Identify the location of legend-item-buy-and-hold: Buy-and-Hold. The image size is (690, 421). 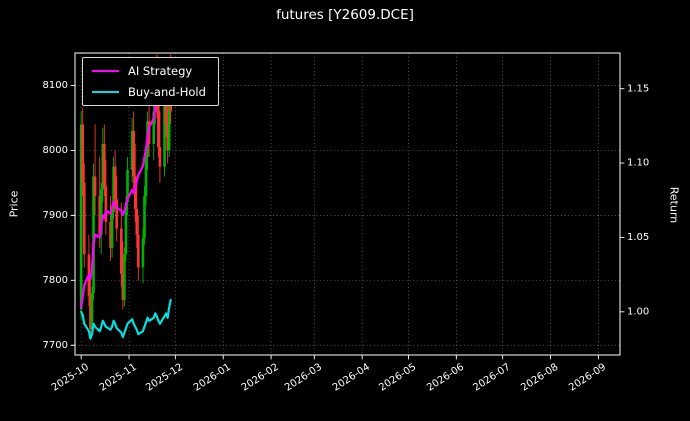
(149, 92).